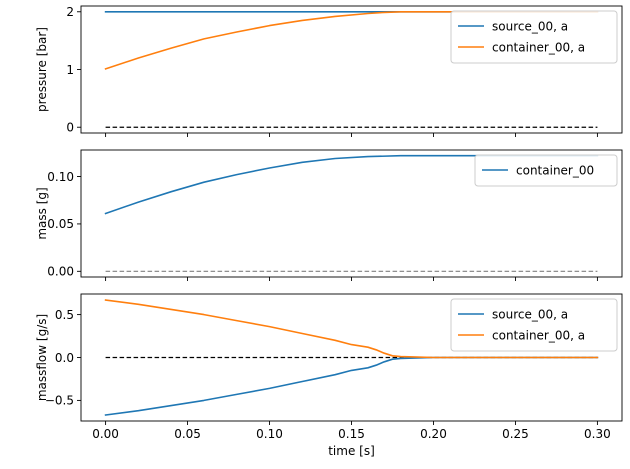 This screenshot has width=630, height=469. I want to click on x-tick-label: 0.05, so click(187, 434).